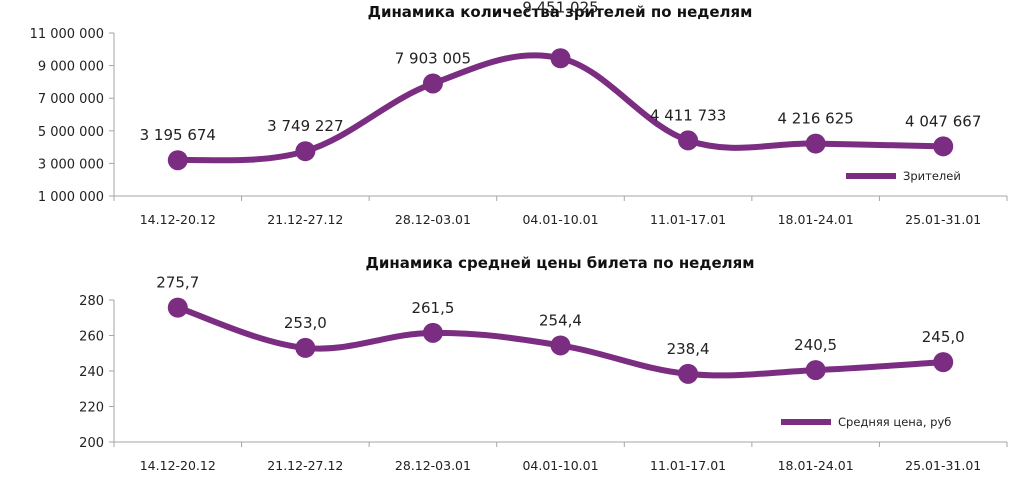  Describe the element at coordinates (71, 197) in the screenshot. I see `y-tick-label: 1 000 000` at that location.